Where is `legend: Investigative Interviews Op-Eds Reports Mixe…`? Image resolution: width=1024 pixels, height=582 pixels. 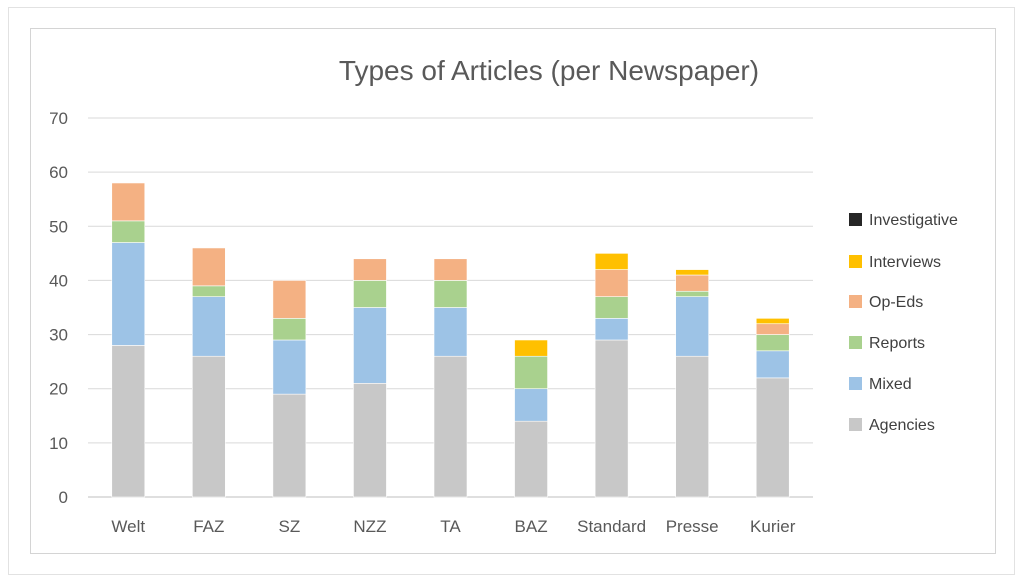 legend: Investigative Interviews Op-Eds Reports Mixe… is located at coordinates (903, 323).